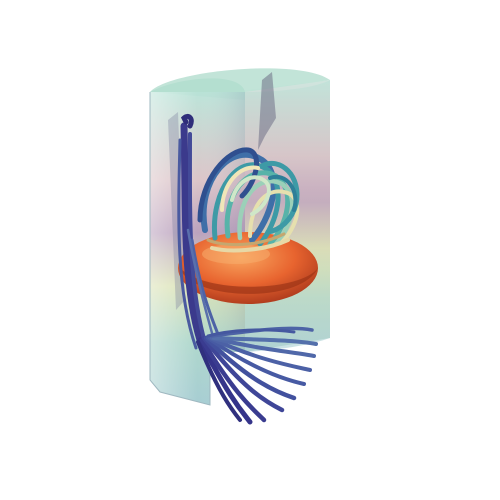 The width and height of the screenshot is (500, 500). I want to click on outflow-fan-streamtubes, so click(257, 375).